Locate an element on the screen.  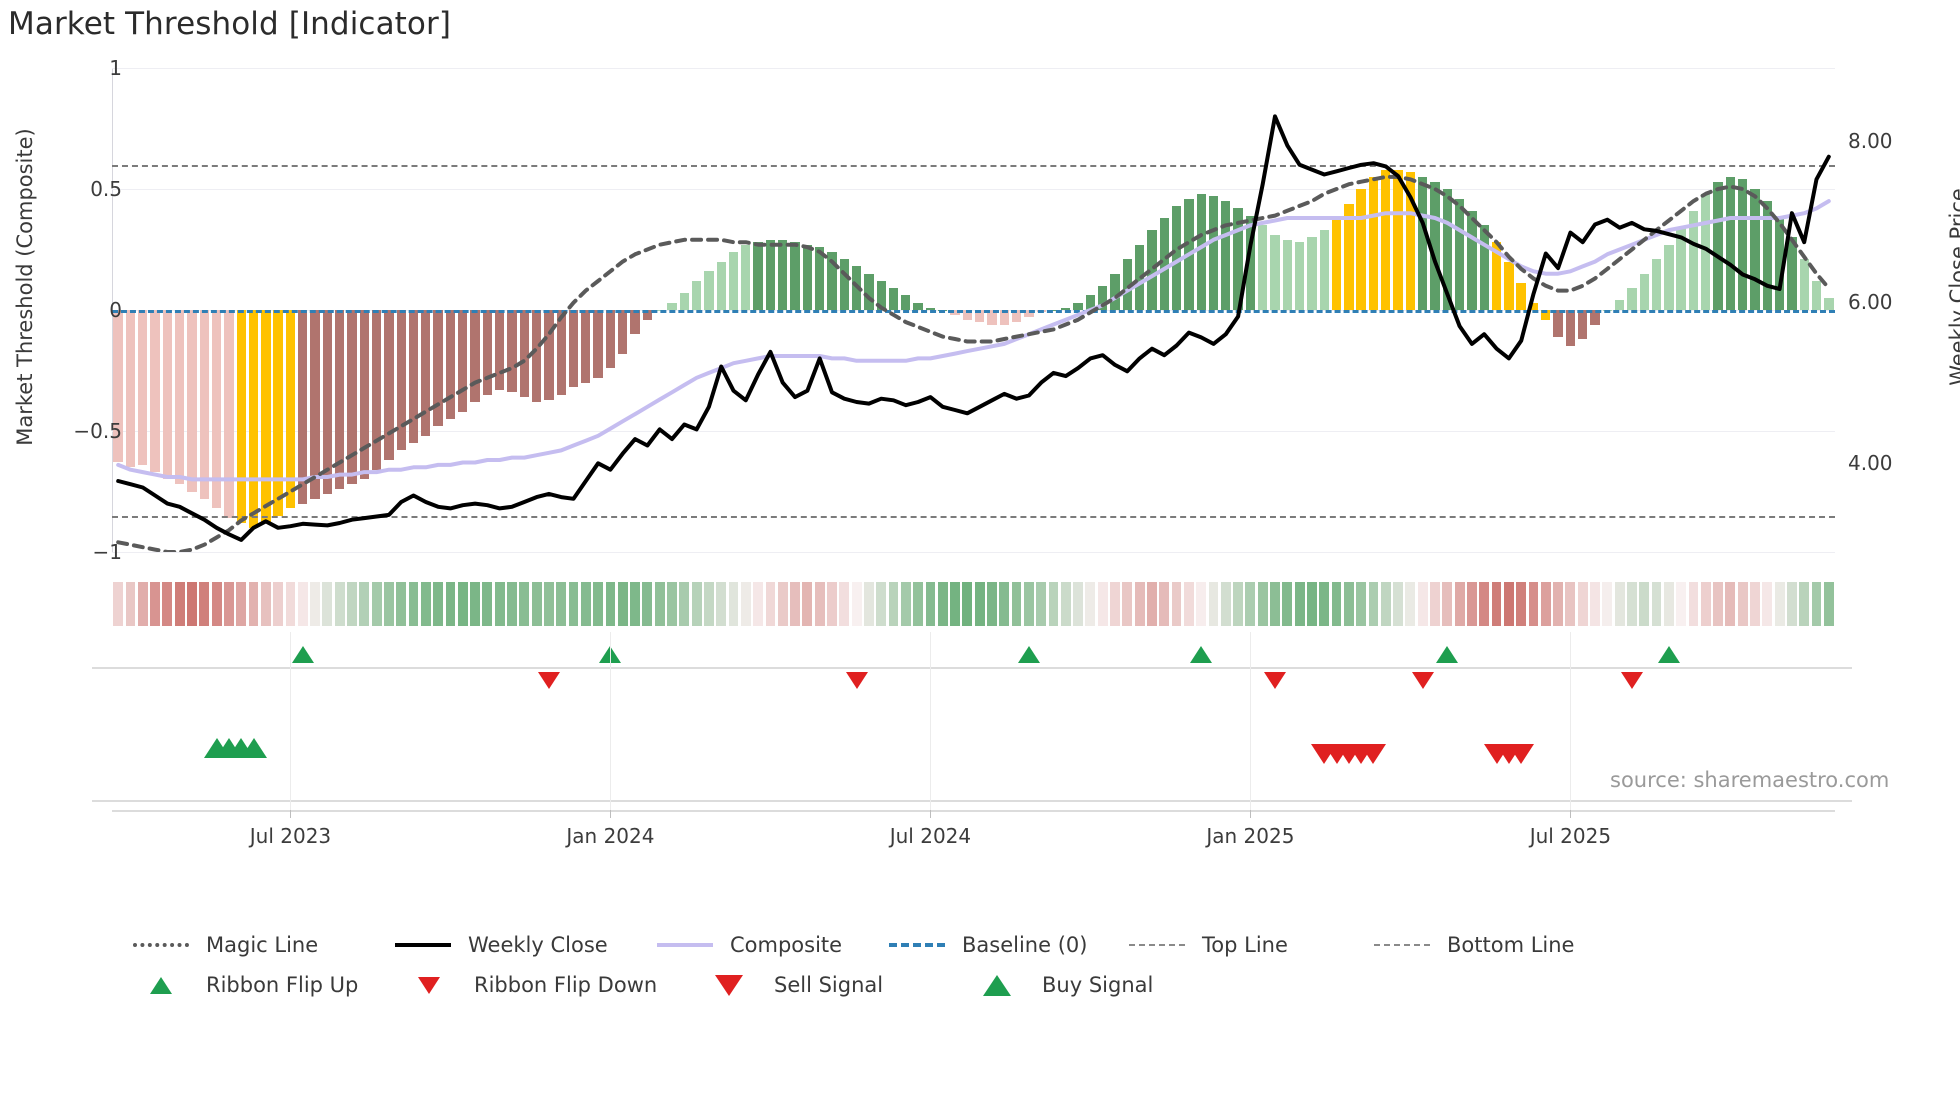
legend-item-magic-line: Magic Line is located at coordinates (261, 945).